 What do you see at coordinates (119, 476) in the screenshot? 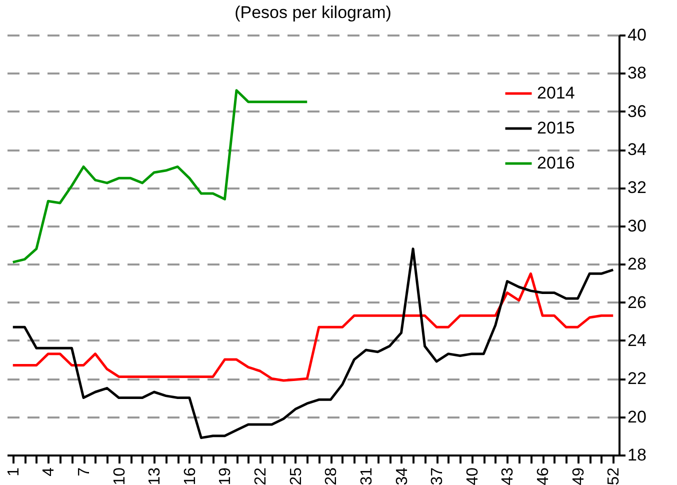
I see `x-tick-label: 10` at bounding box center [119, 476].